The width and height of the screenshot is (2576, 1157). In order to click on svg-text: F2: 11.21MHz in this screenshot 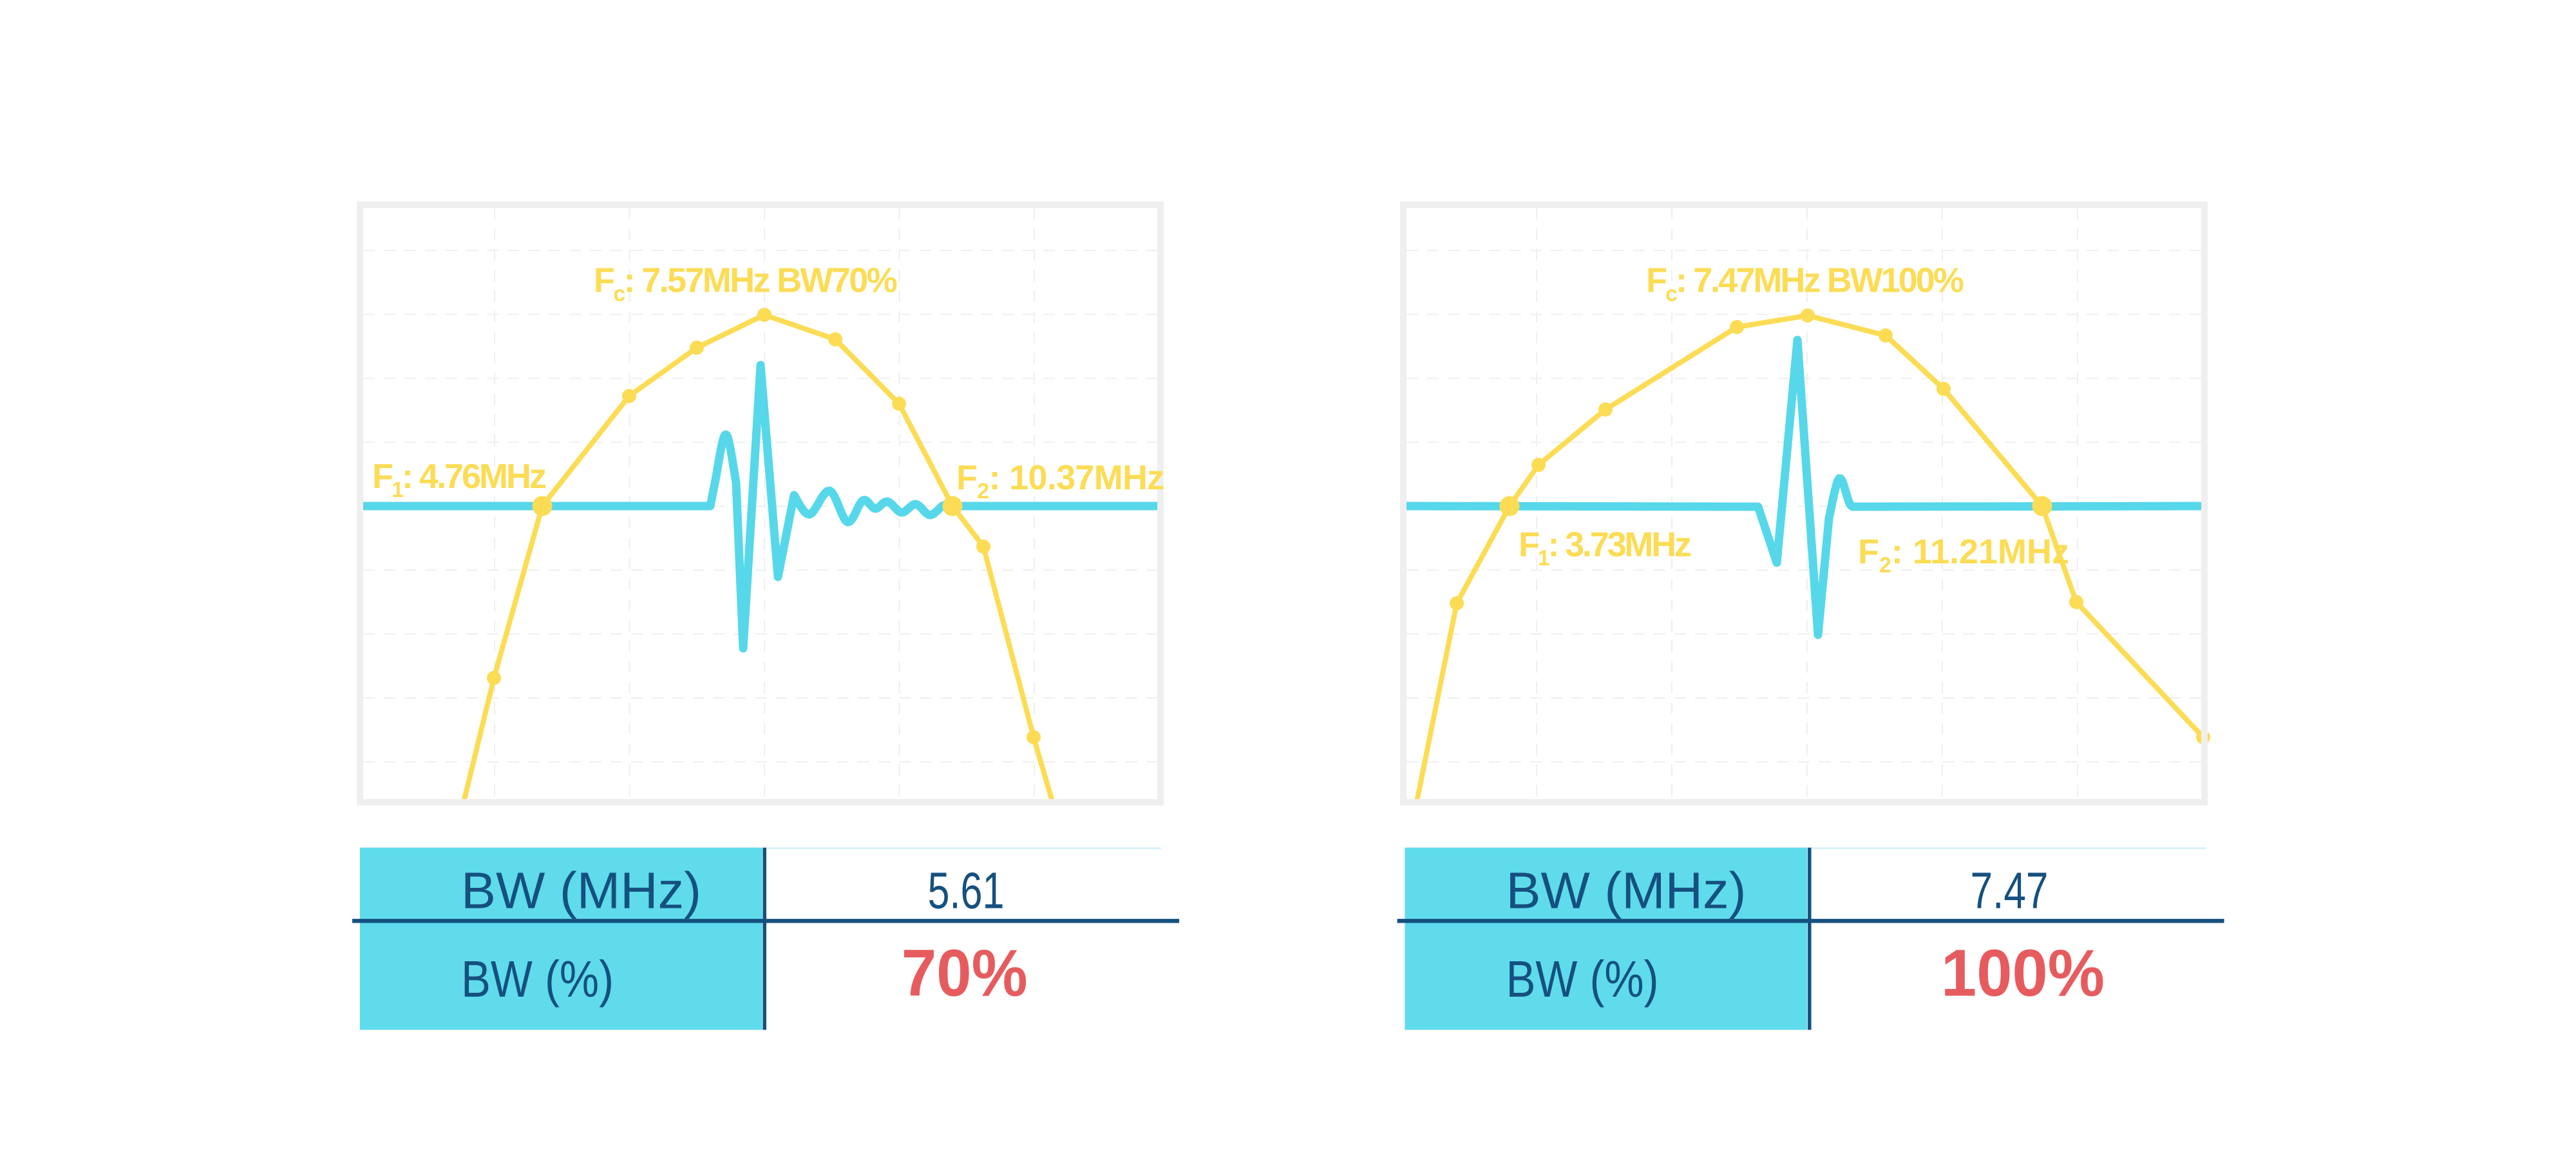, I will do `click(1964, 555)`.